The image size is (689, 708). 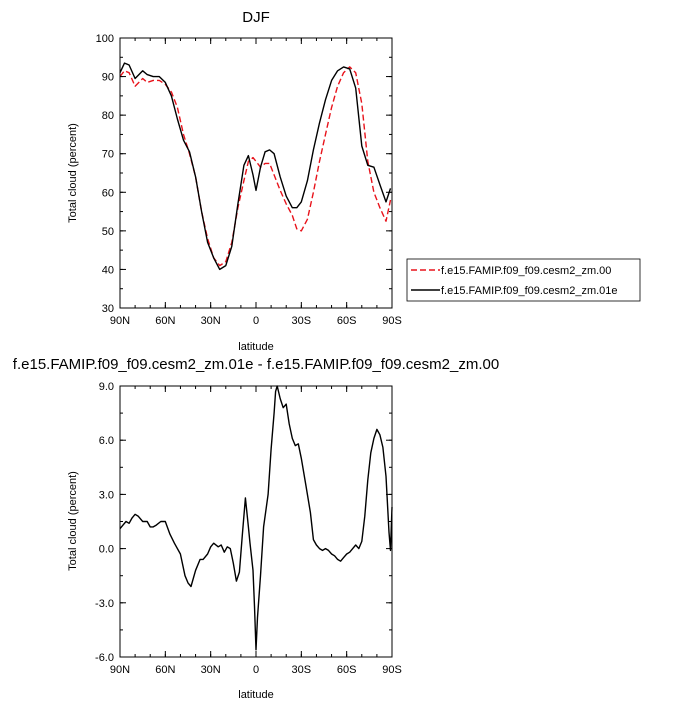 What do you see at coordinates (347, 670) in the screenshot?
I see `bottom-xtick-label: 60S` at bounding box center [347, 670].